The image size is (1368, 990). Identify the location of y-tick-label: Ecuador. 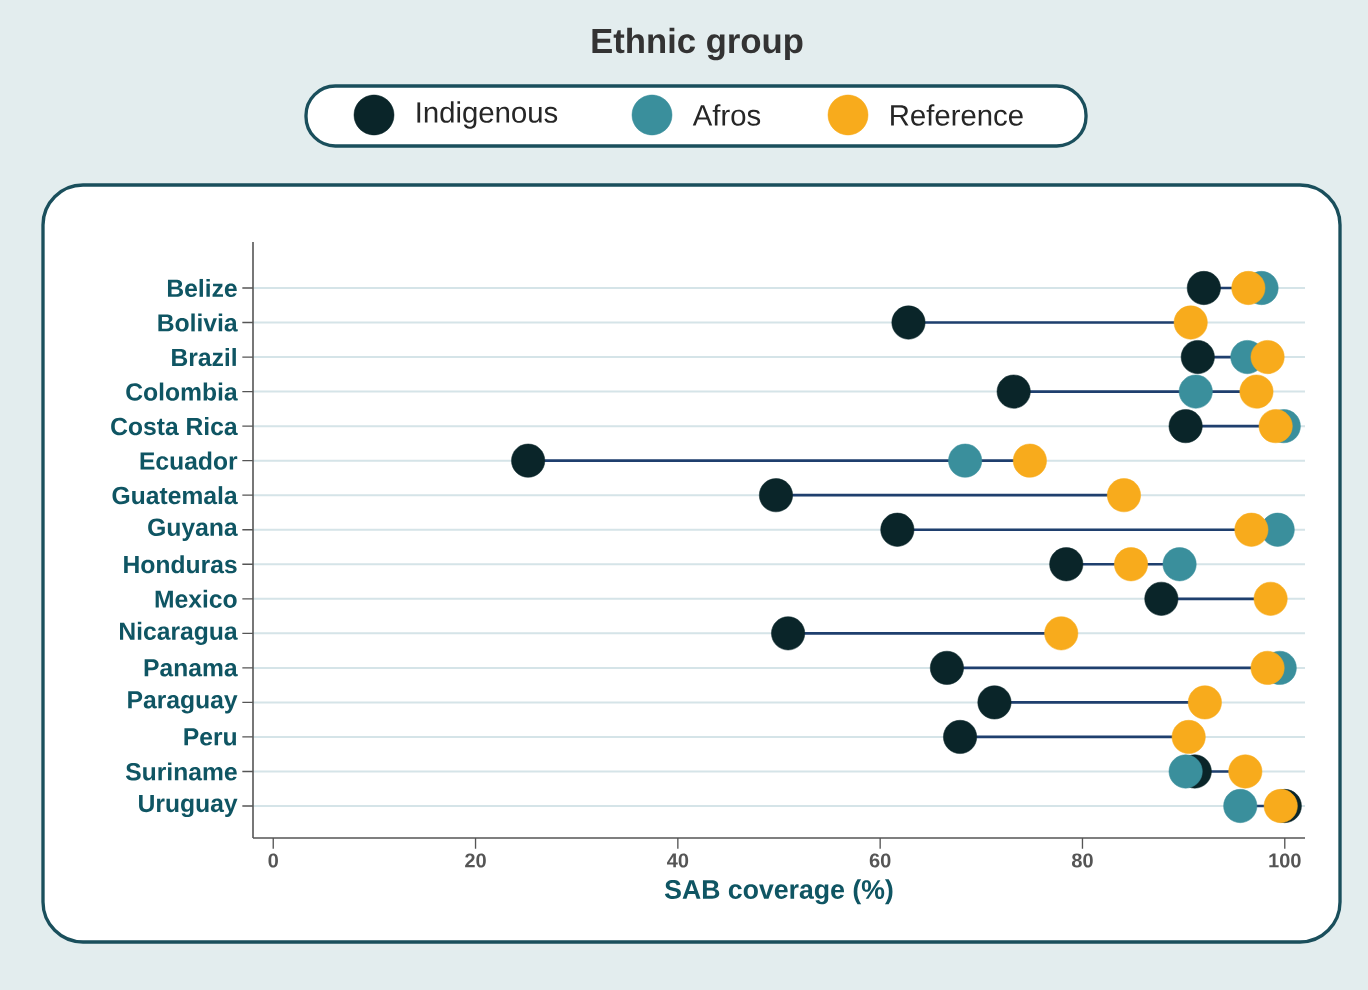
(189, 460).